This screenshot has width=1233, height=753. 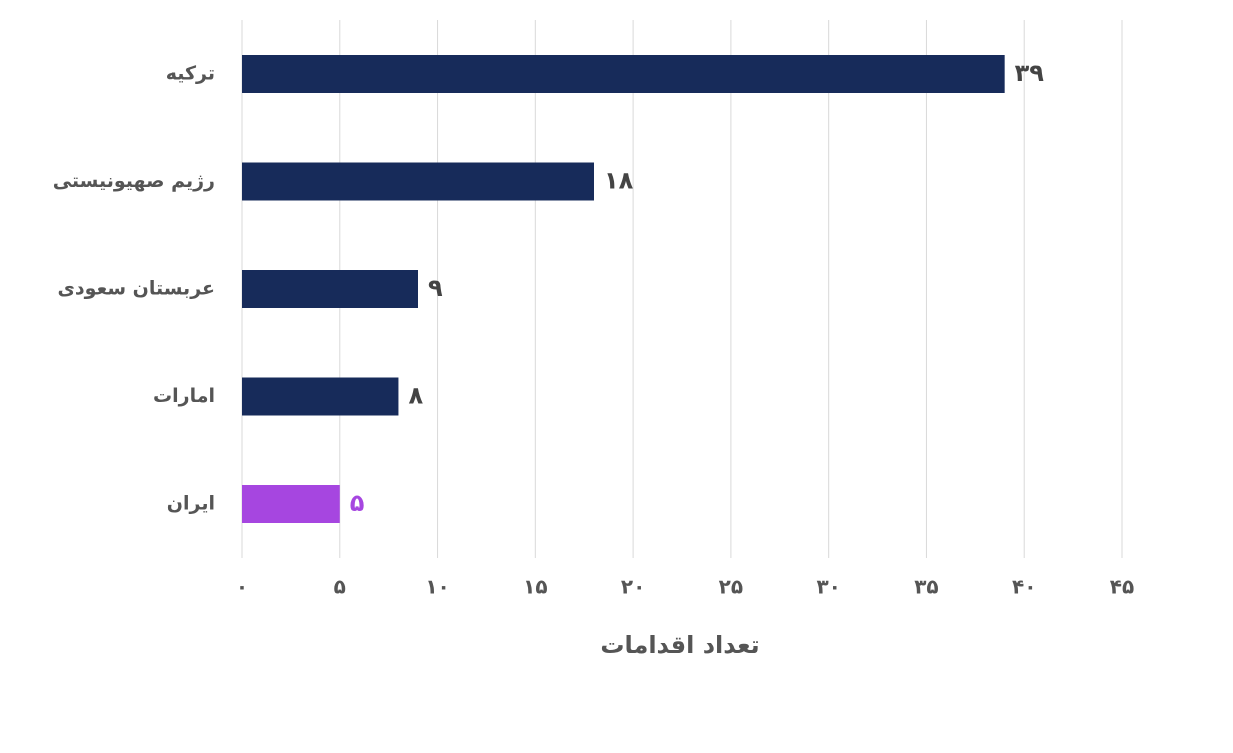 I want to click on x-tick-label: ۲۵, so click(x=731, y=587).